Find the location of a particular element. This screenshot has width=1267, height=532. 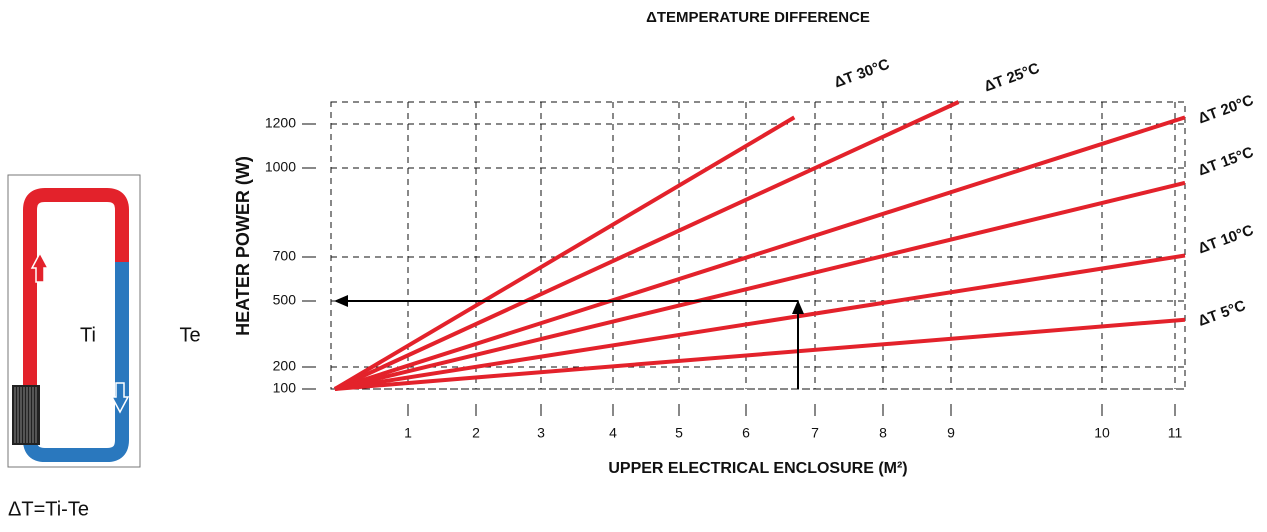

warm-loop is located at coordinates (76, 286).